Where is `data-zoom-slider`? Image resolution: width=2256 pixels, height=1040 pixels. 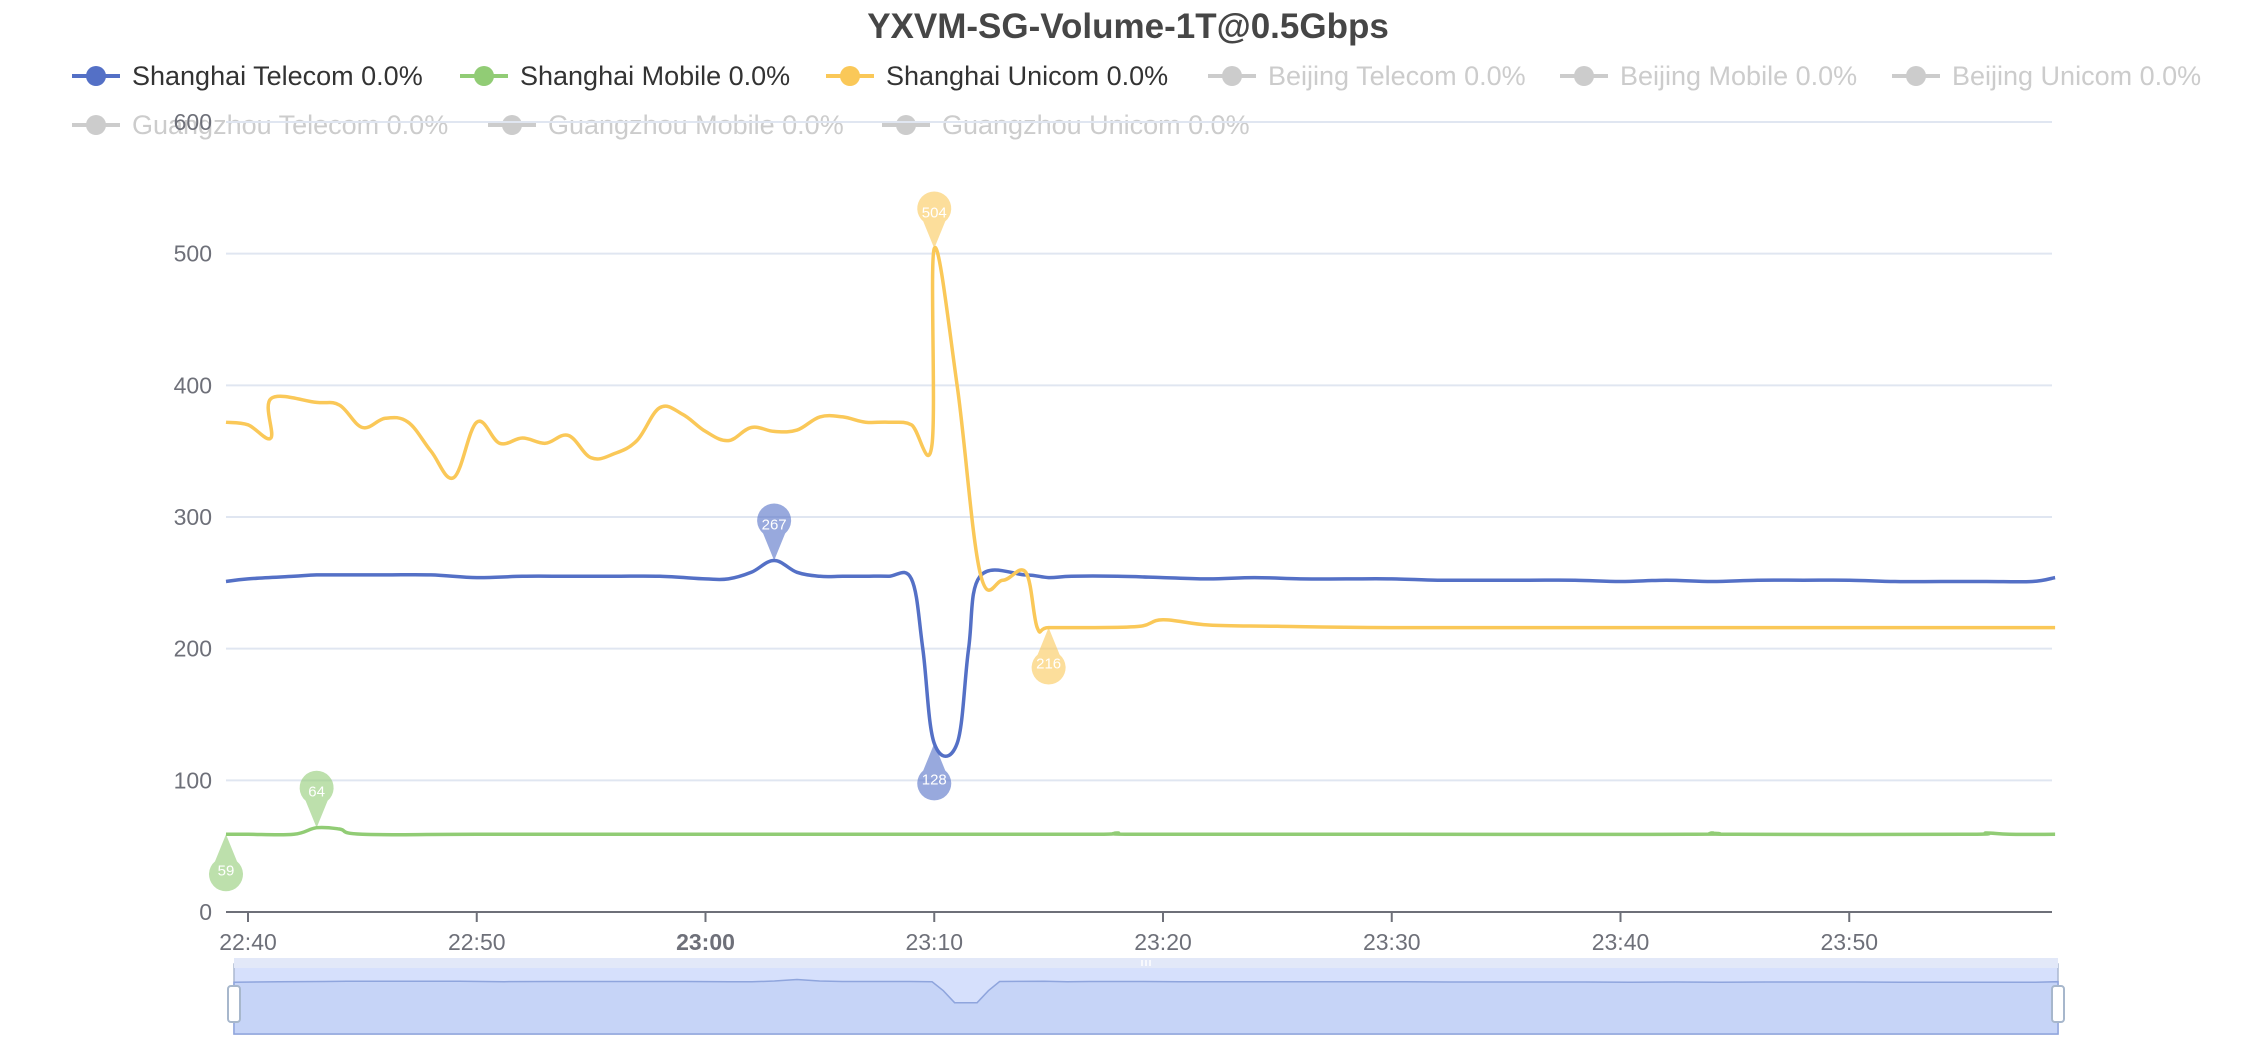 data-zoom-slider is located at coordinates (1146, 996).